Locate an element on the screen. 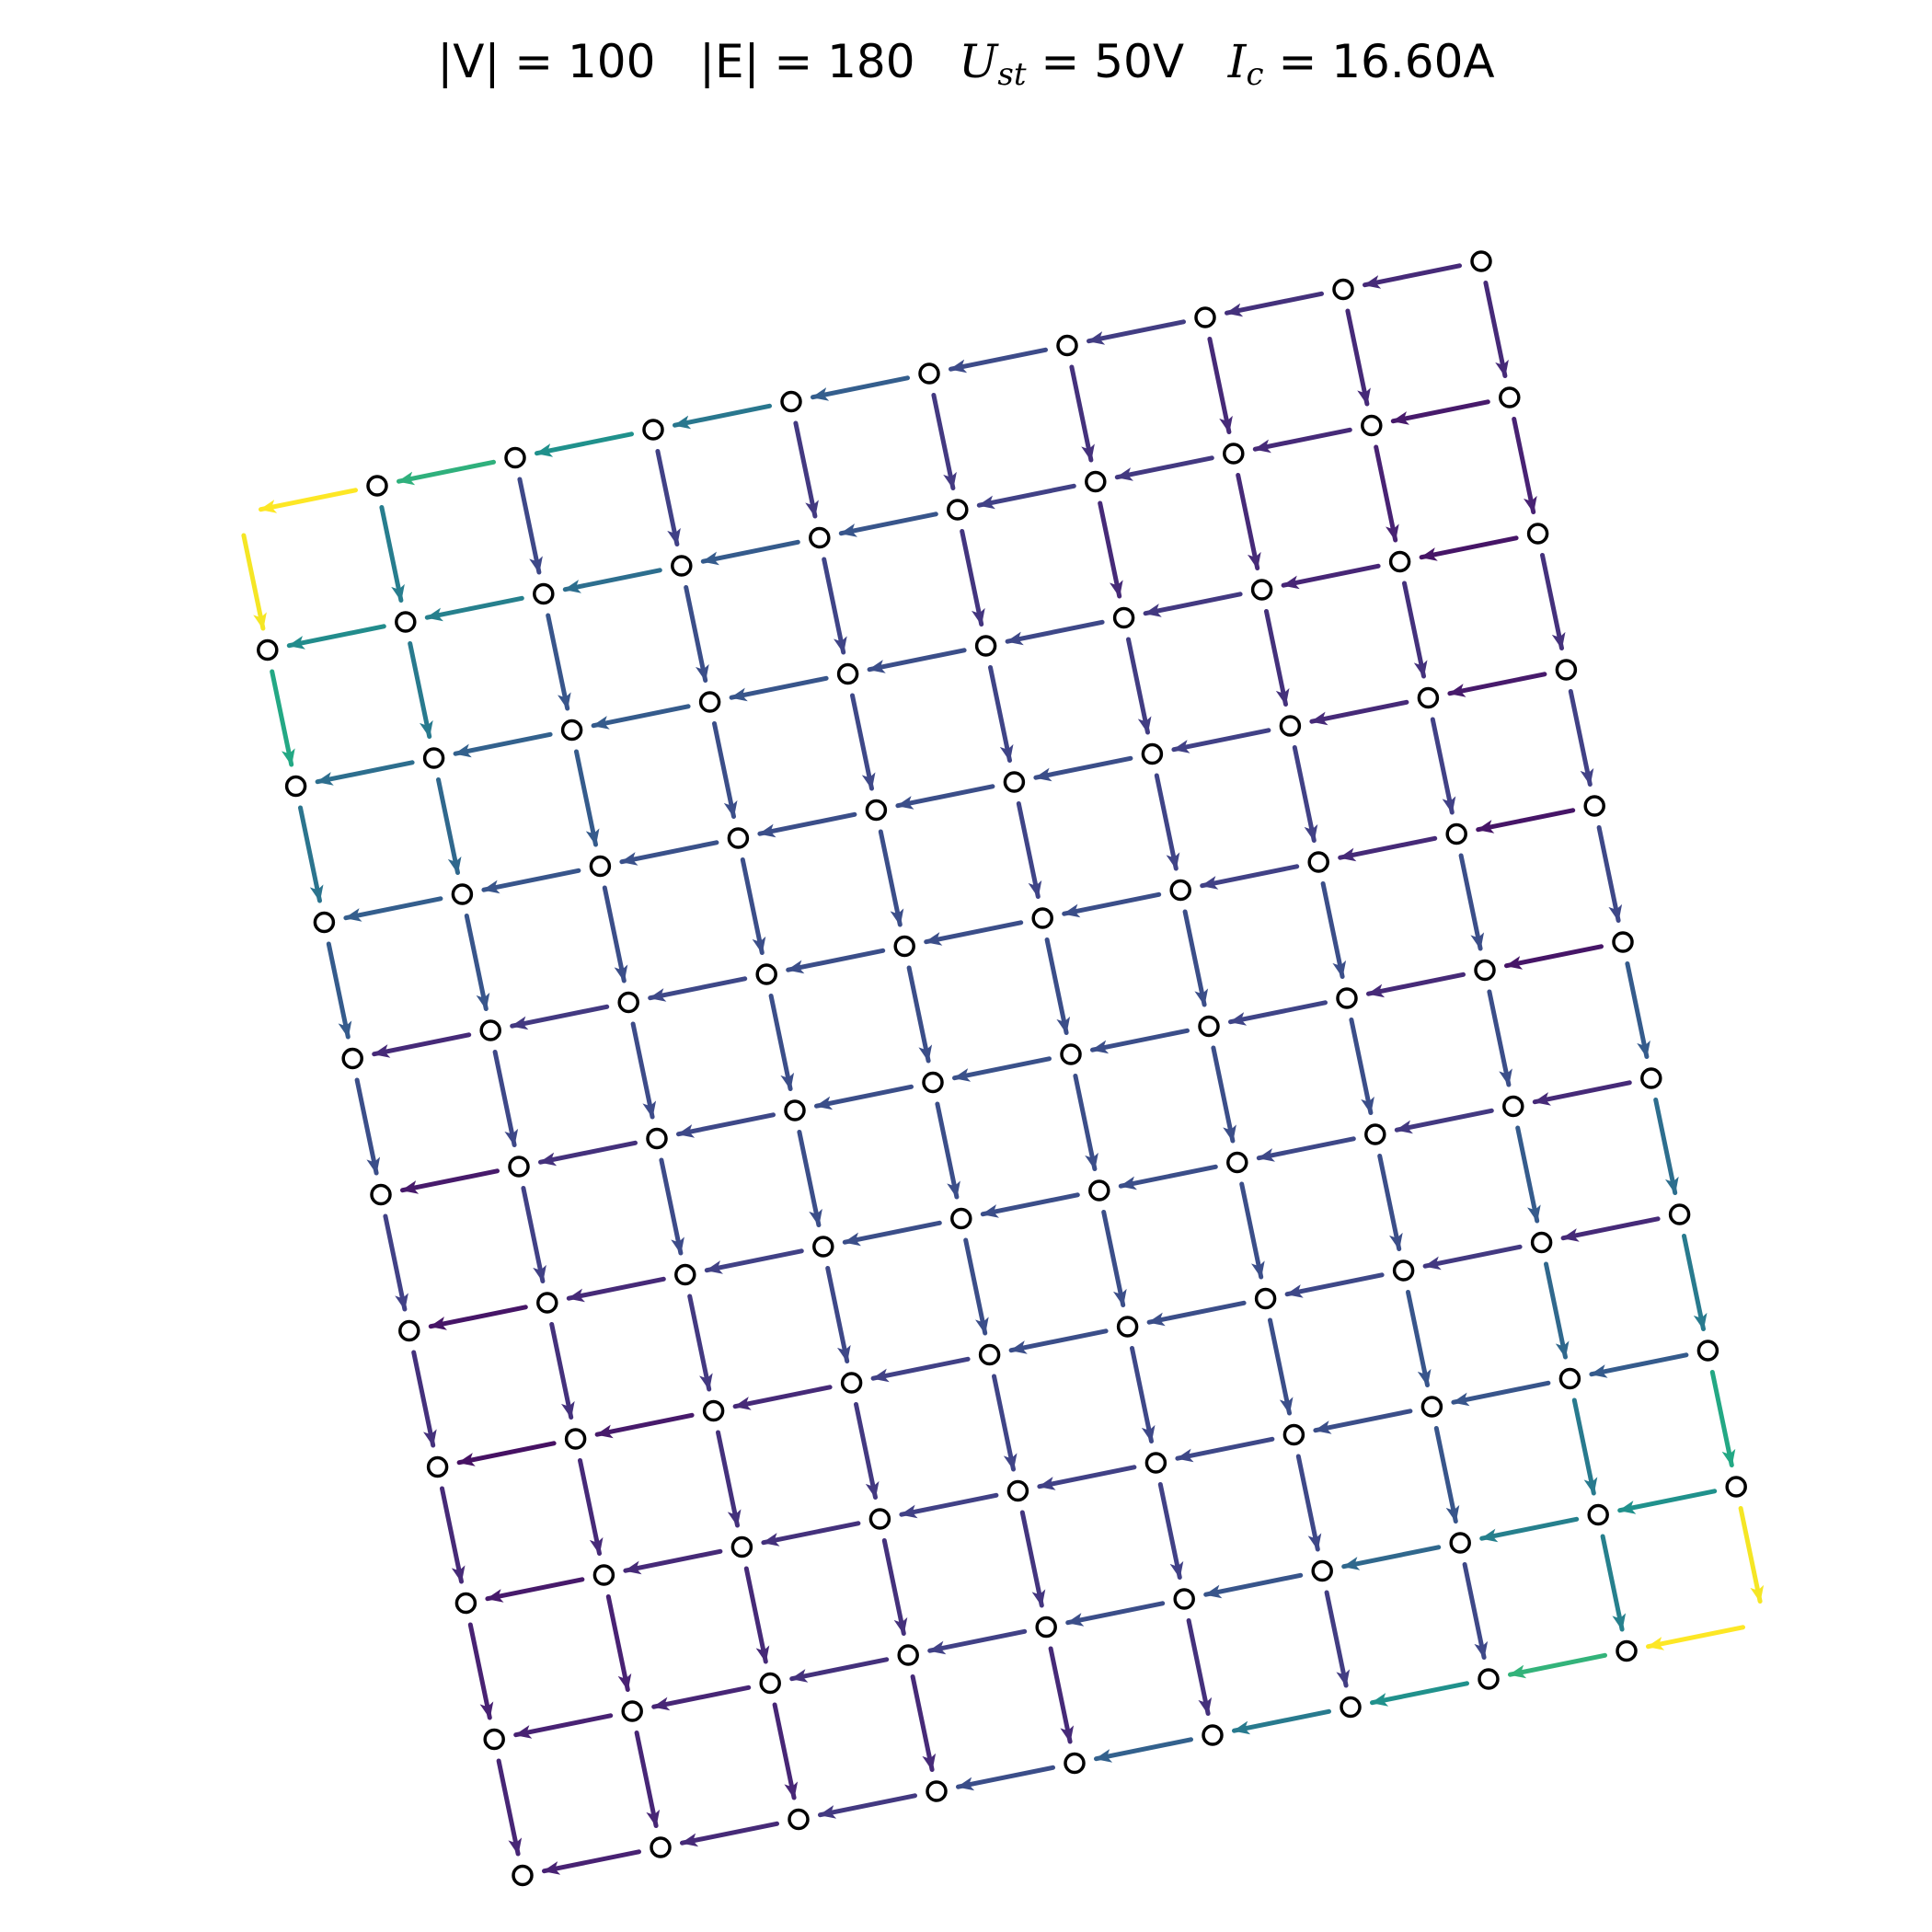 The image size is (1932, 1932). edge-arrow-v-r4-c4 is located at coordinates (1057, 986).